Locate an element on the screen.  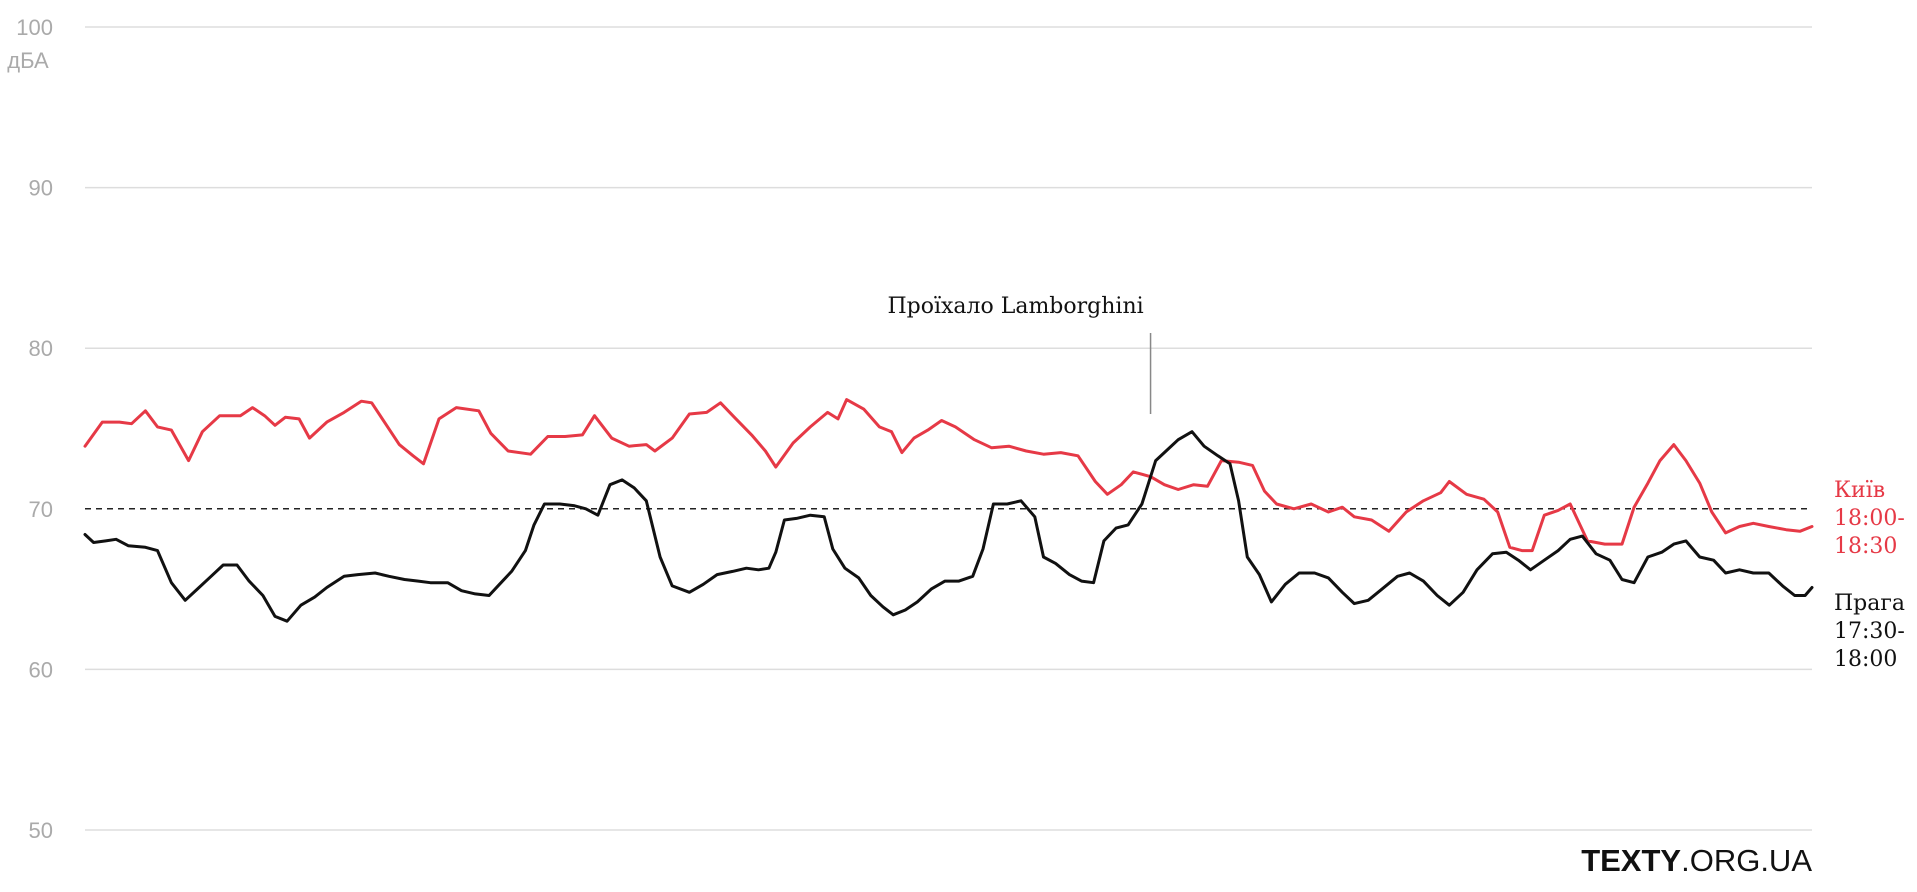
logo-light-part: .ORG.UA is located at coordinates (1746, 860).